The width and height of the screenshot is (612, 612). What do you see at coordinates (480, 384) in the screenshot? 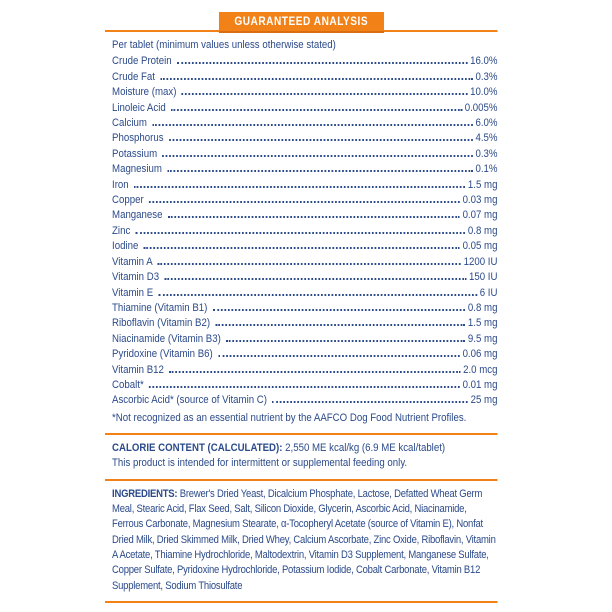
I see `nutrient-value: 0.01 mg` at bounding box center [480, 384].